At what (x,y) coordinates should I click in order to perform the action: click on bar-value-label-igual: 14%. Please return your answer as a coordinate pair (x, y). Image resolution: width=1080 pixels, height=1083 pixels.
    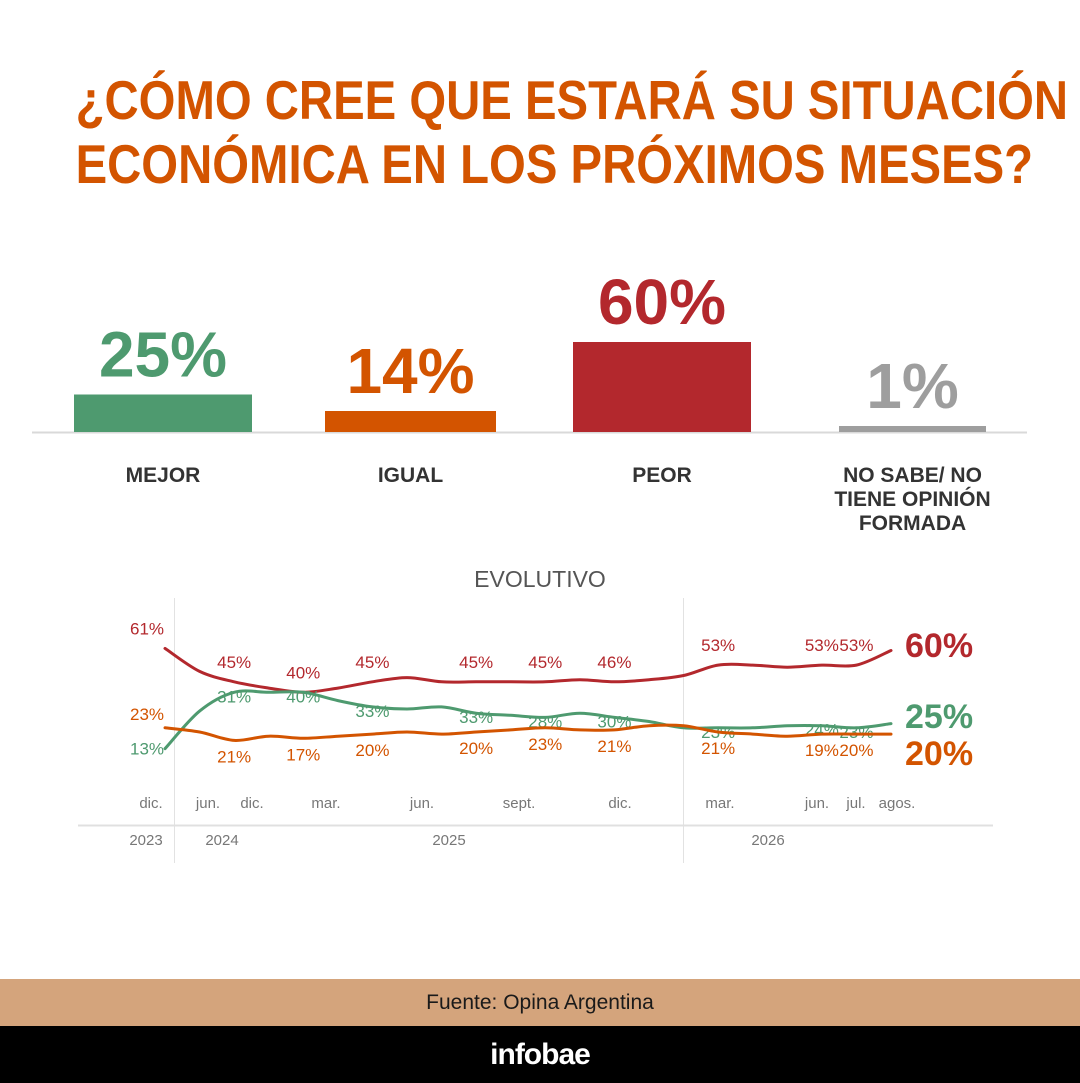
    Looking at the image, I should click on (410, 371).